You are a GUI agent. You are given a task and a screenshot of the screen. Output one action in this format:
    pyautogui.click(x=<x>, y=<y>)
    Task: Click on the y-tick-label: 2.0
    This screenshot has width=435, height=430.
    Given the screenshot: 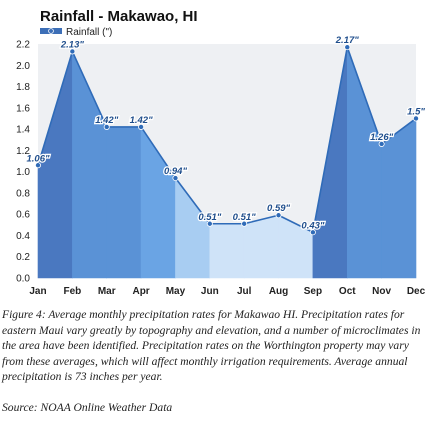 What is the action you would take?
    pyautogui.click(x=23, y=66)
    